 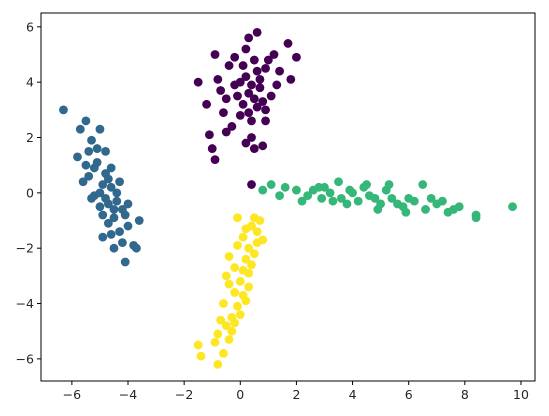 What do you see at coordinates (30, 82) in the screenshot?
I see `y-tick-label: 4` at bounding box center [30, 82].